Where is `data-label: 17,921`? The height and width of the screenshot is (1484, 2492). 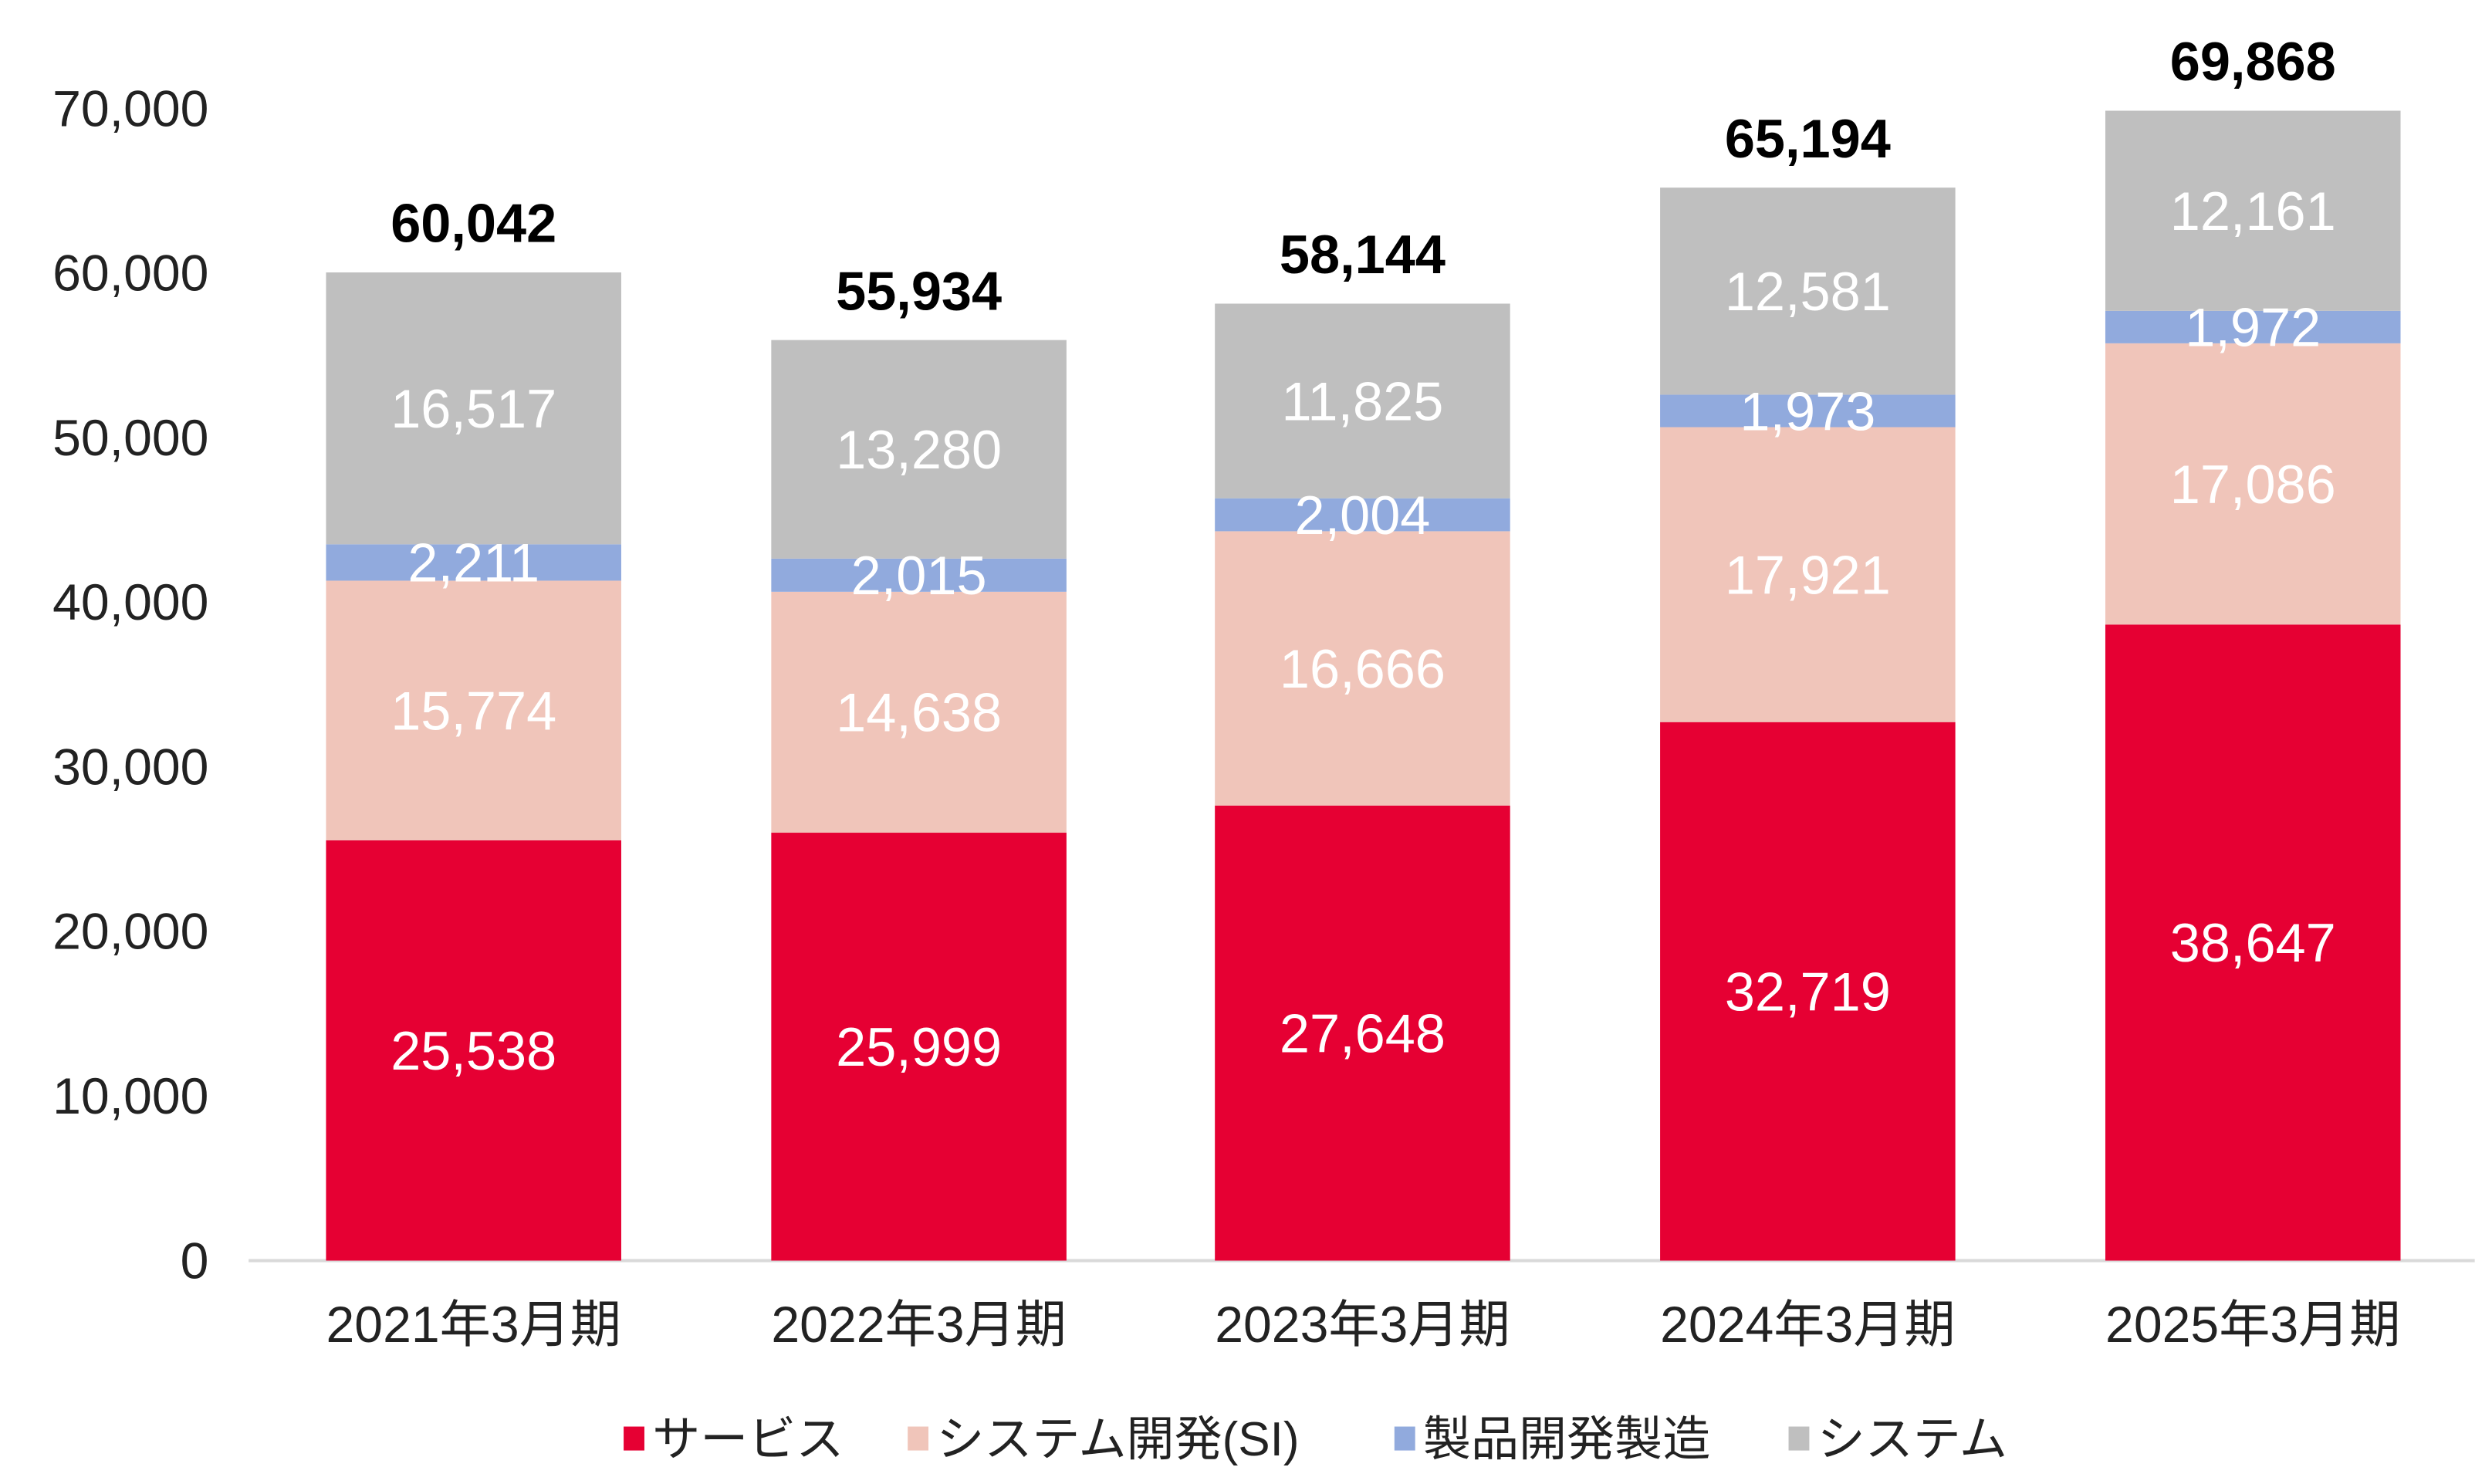
data-label: 17,921 is located at coordinates (1808, 574).